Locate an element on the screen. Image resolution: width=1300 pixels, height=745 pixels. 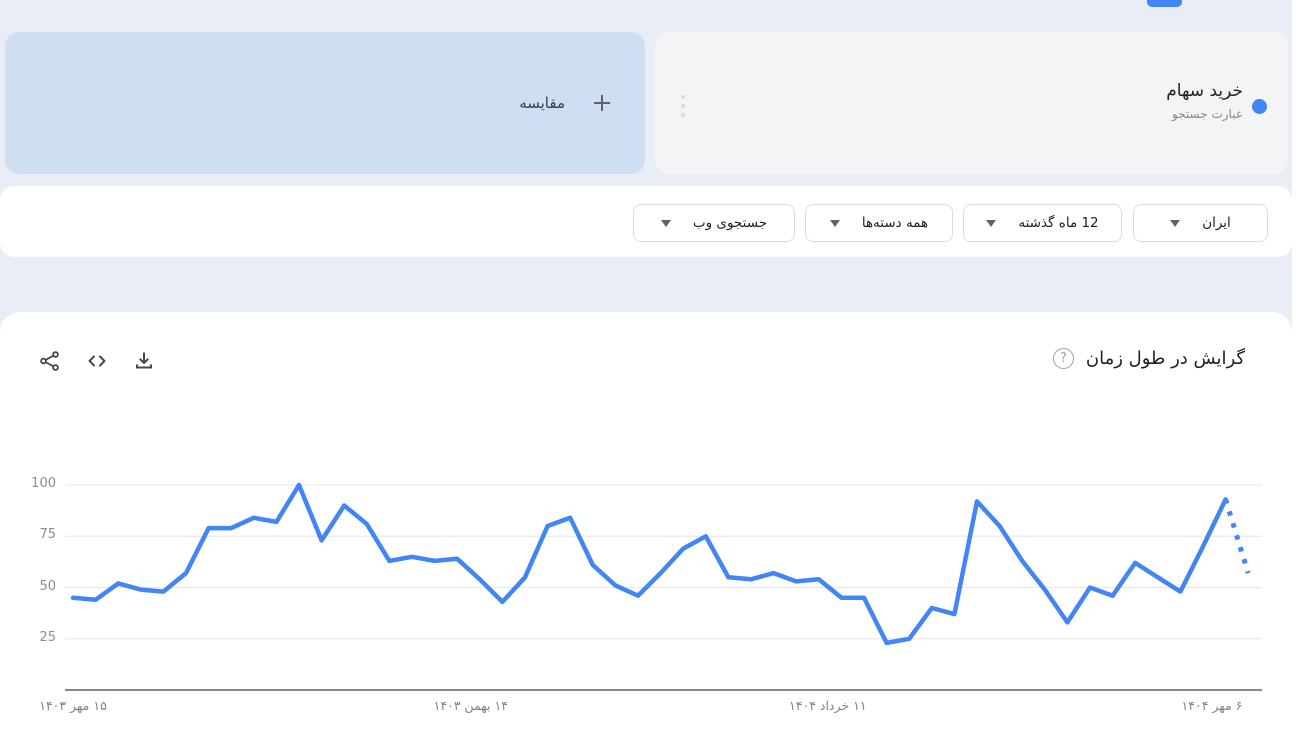
compare-label: مقایسه is located at coordinates (542, 103).